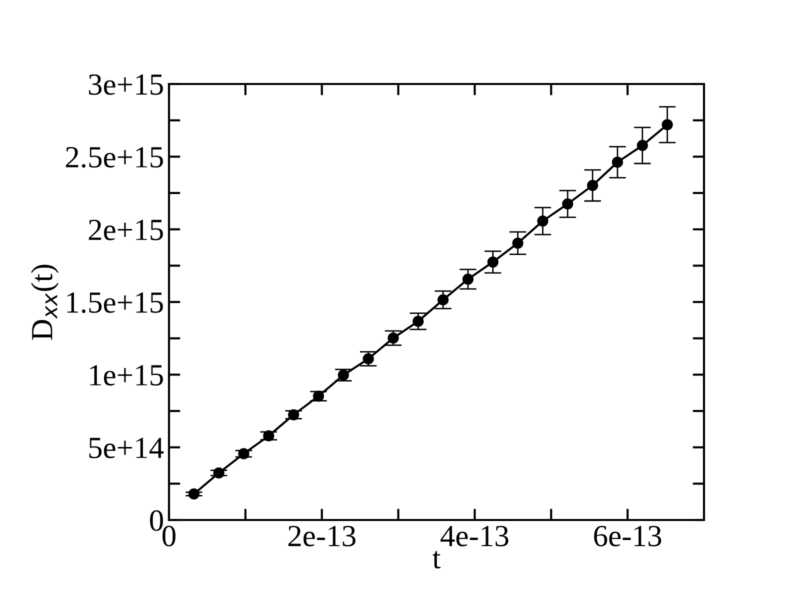 Image resolution: width=792 pixels, height=612 pixels. Describe the element at coordinates (125, 84) in the screenshot. I see `y-tick-label: 3e+15` at that location.